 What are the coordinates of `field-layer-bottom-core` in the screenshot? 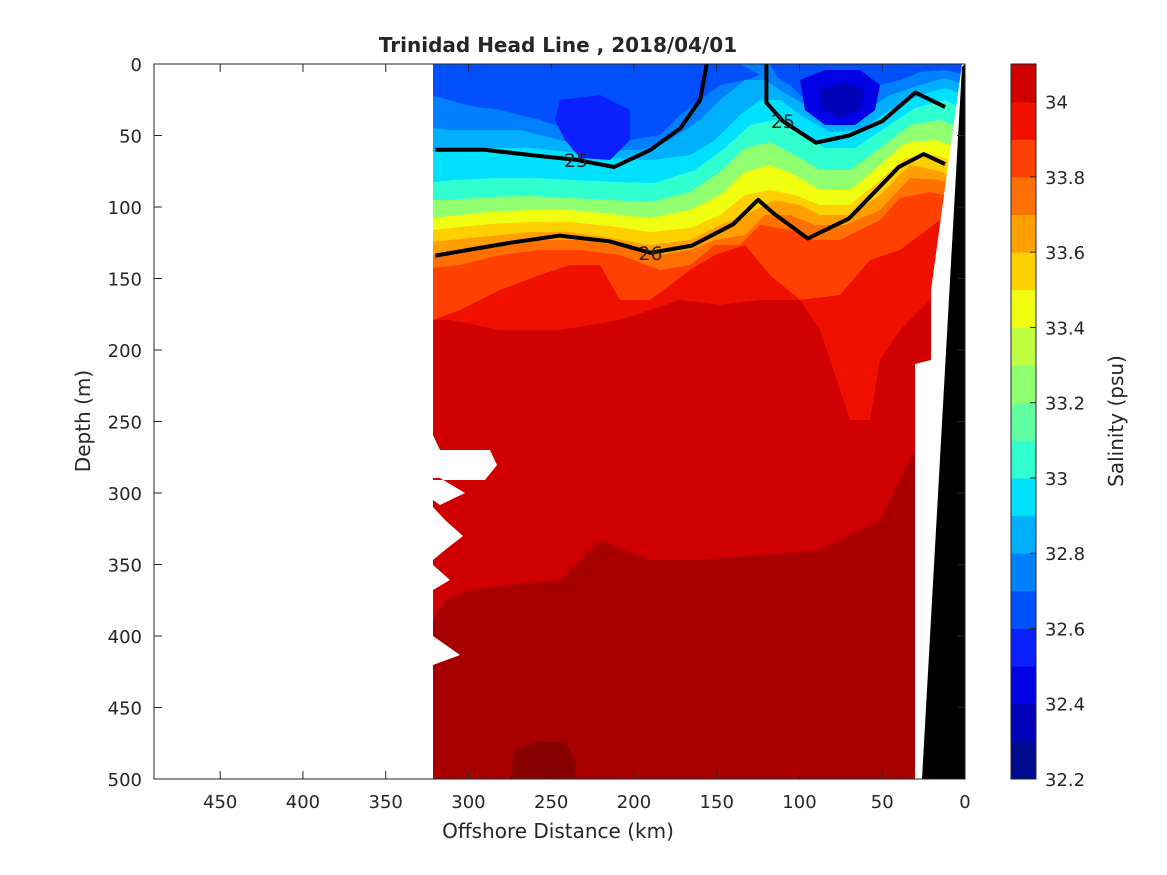 It's located at (542, 760).